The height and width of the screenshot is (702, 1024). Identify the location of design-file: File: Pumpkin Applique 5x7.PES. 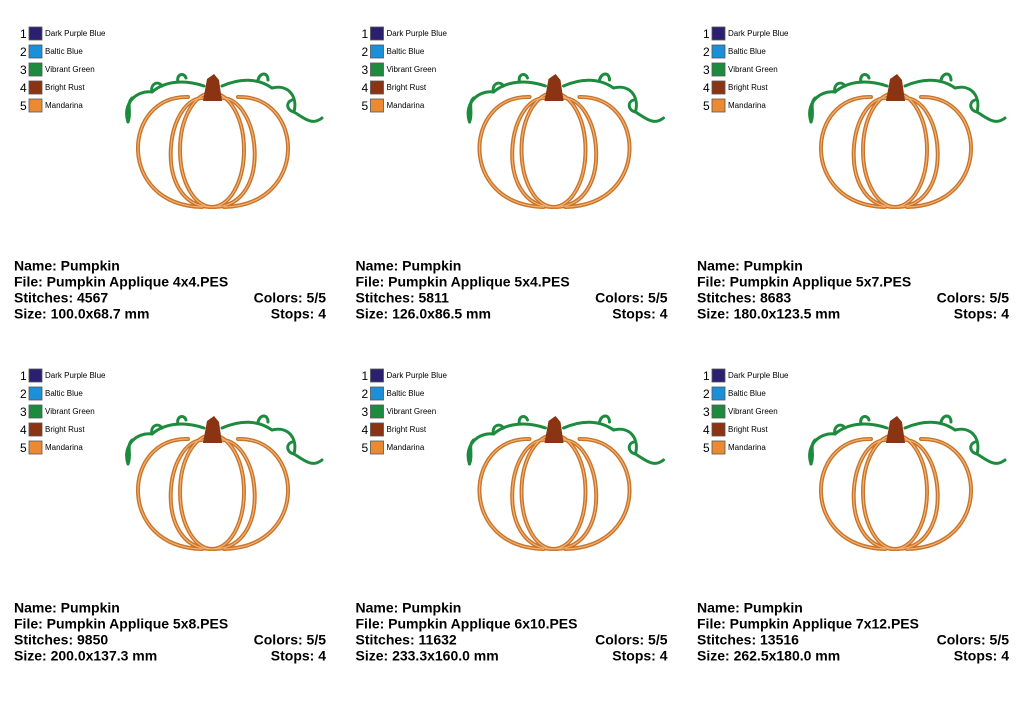
(804, 282).